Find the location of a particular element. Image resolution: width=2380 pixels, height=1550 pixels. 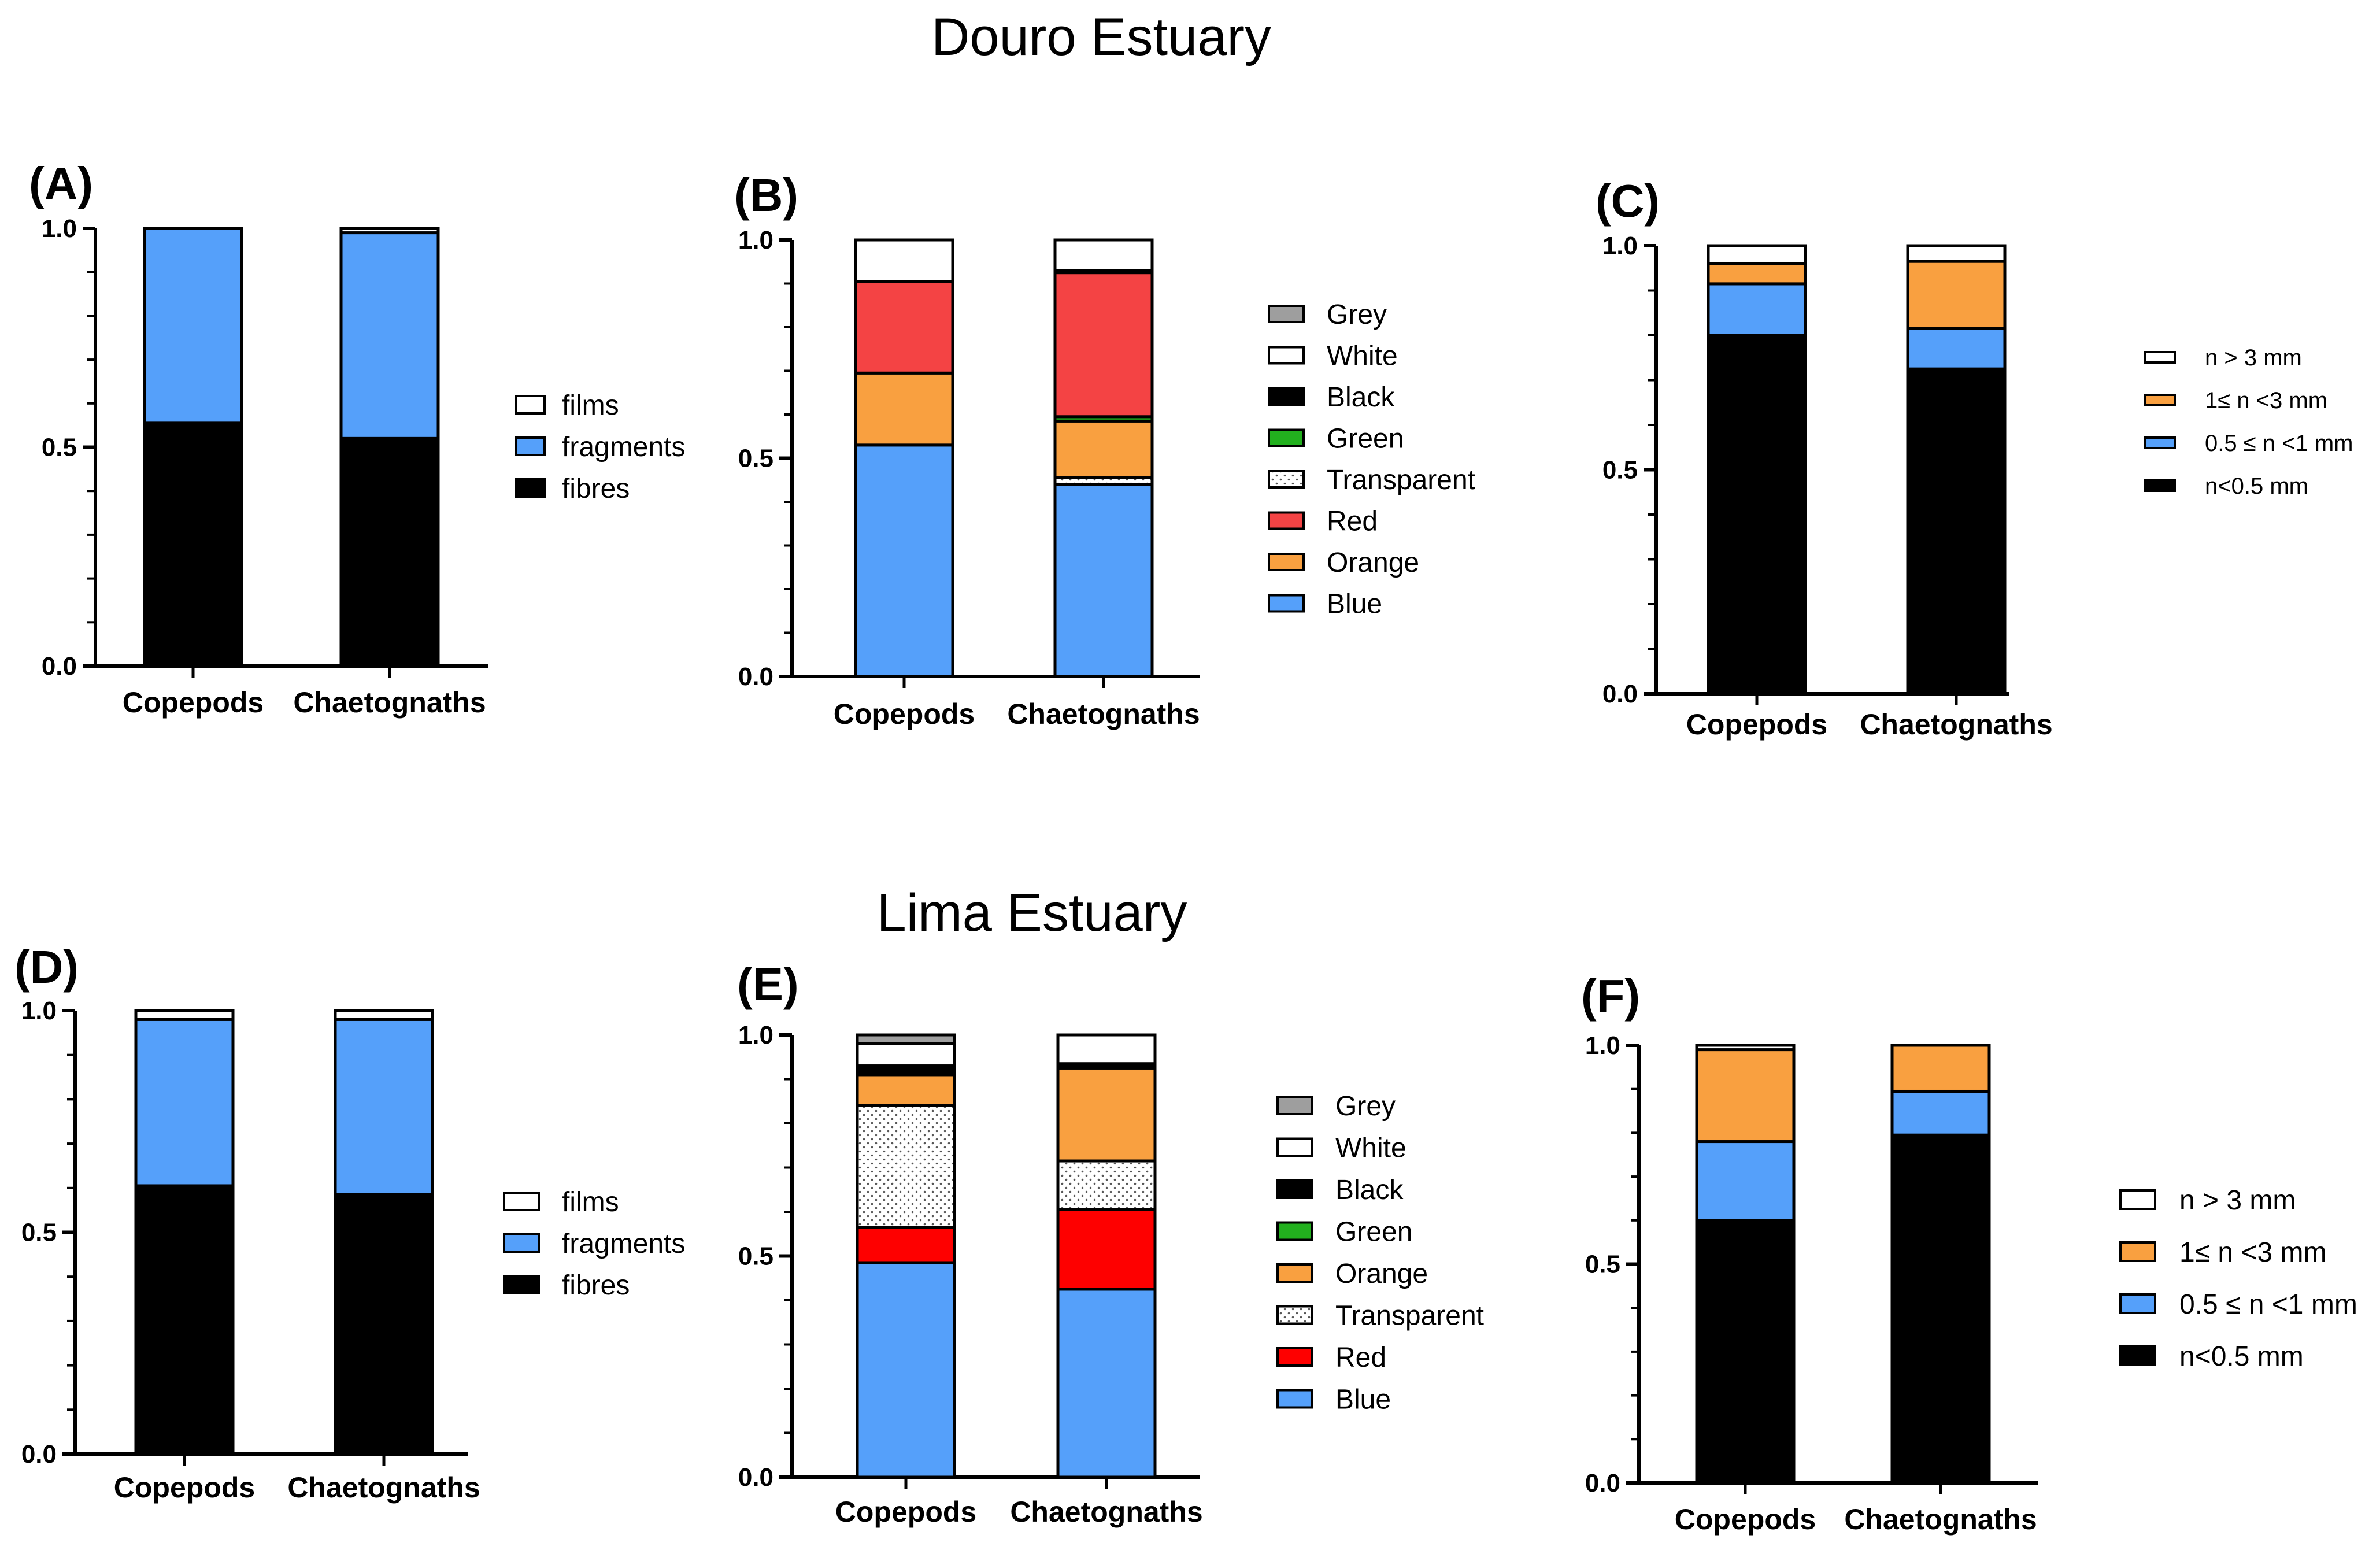

legend-label: Green is located at coordinates (1365, 439).